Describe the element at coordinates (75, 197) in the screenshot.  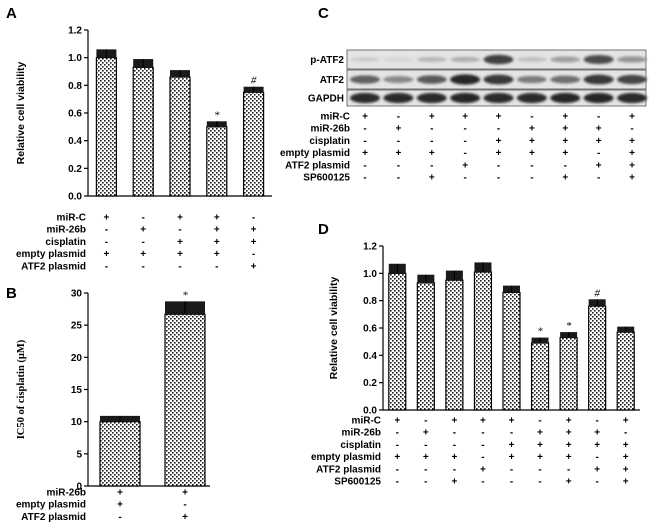
I see `chart-a-y-tick-label: 0.0` at that location.